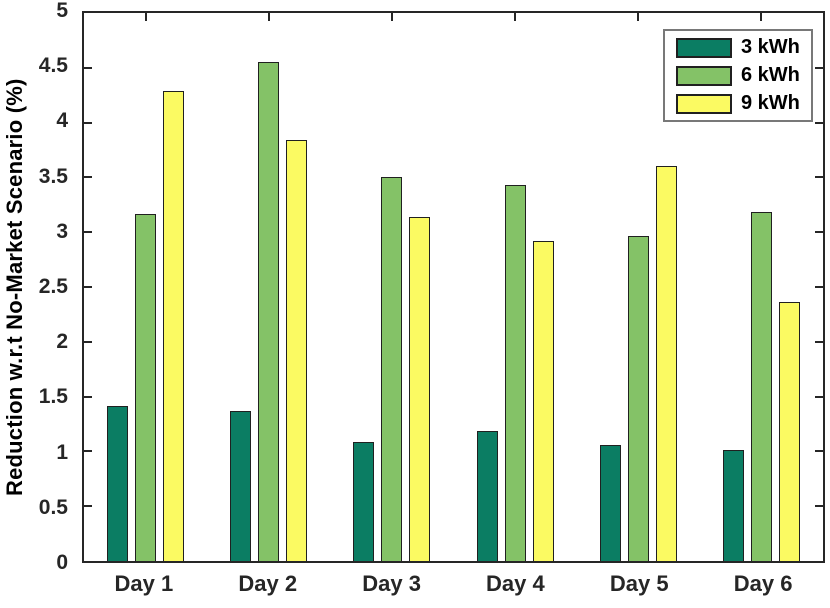  What do you see at coordinates (704, 47) in the screenshot?
I see `legend-swatch-3kwh` at bounding box center [704, 47].